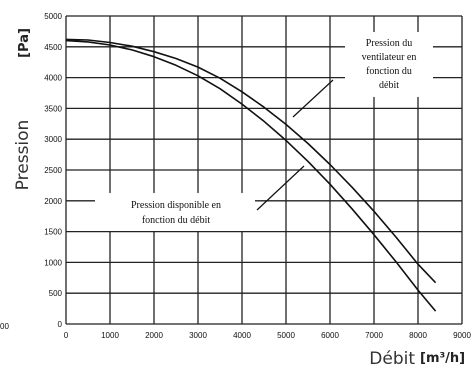  What do you see at coordinates (53, 139) in the screenshot?
I see `y-tick-label: 3000` at bounding box center [53, 139].